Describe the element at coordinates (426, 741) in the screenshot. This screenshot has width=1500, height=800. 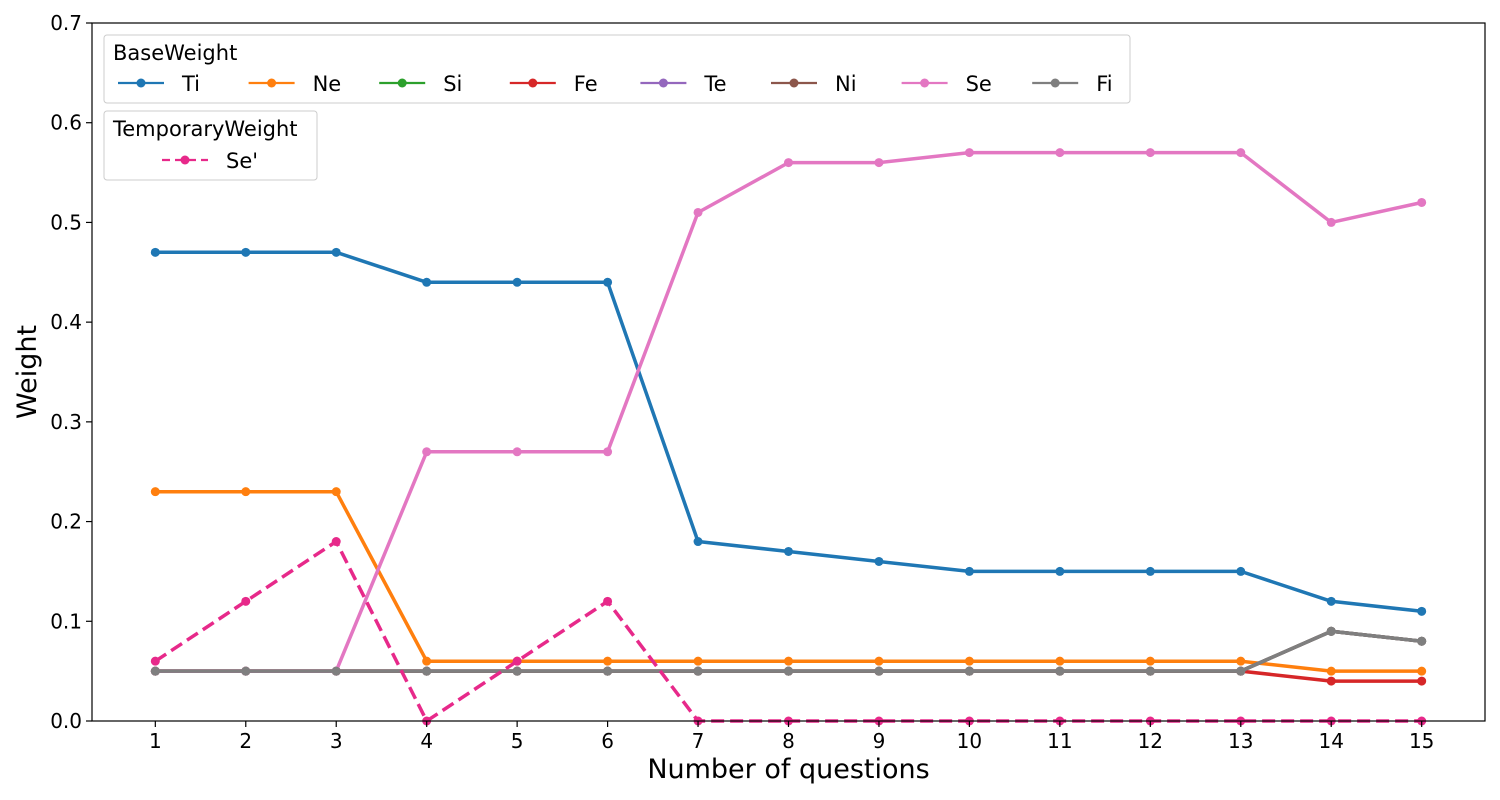
I see `x-tick-label-4: 4` at that location.